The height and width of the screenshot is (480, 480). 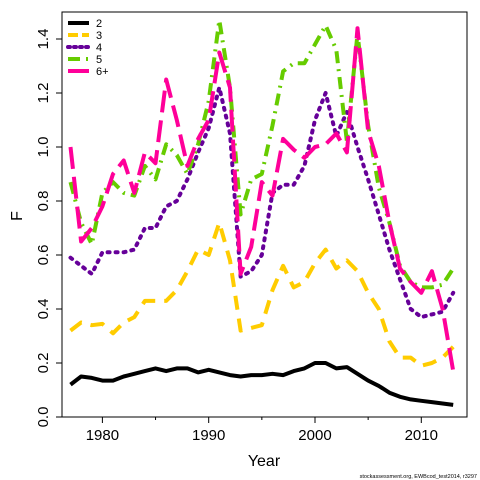 What do you see at coordinates (43, 93) in the screenshot?
I see `y-tick-label: 1.2` at bounding box center [43, 93].